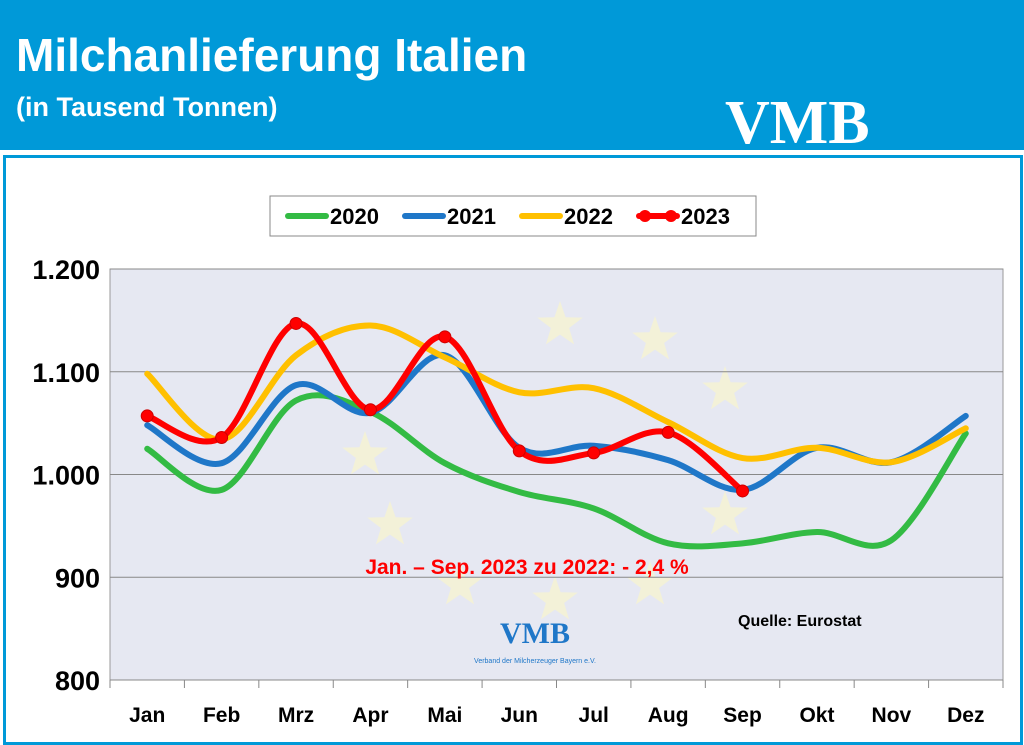  What do you see at coordinates (535, 633) in the screenshot?
I see `watermark-logo: VMB` at bounding box center [535, 633].